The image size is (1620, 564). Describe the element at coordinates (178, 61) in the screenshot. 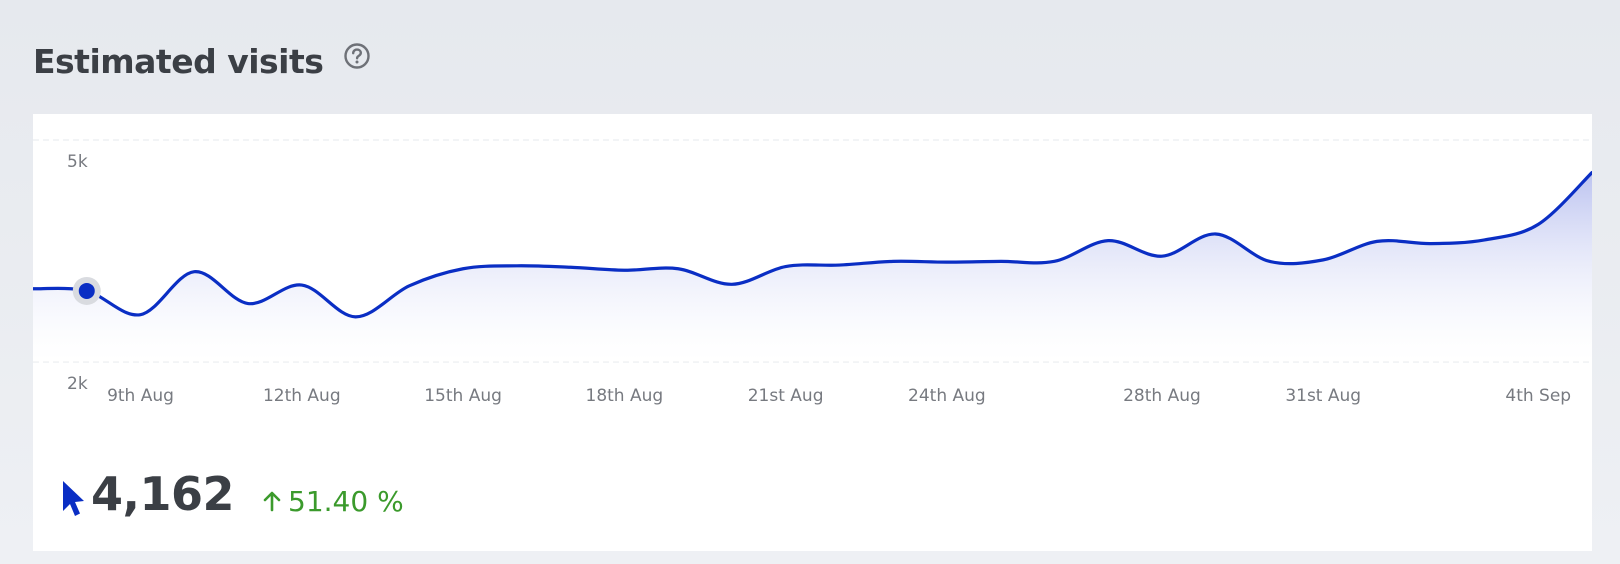

I see `page-title: Estimated visits` at that location.